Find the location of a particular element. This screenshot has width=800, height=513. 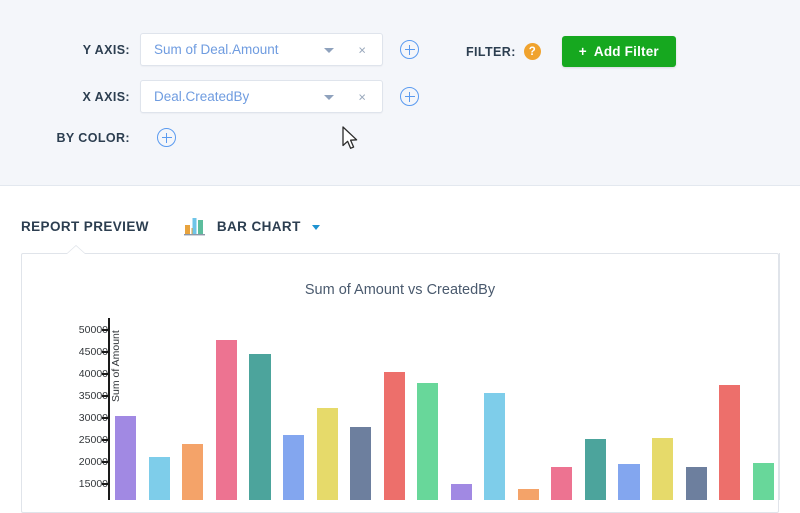

chart-type-label: BAR CHART is located at coordinates (258, 226).